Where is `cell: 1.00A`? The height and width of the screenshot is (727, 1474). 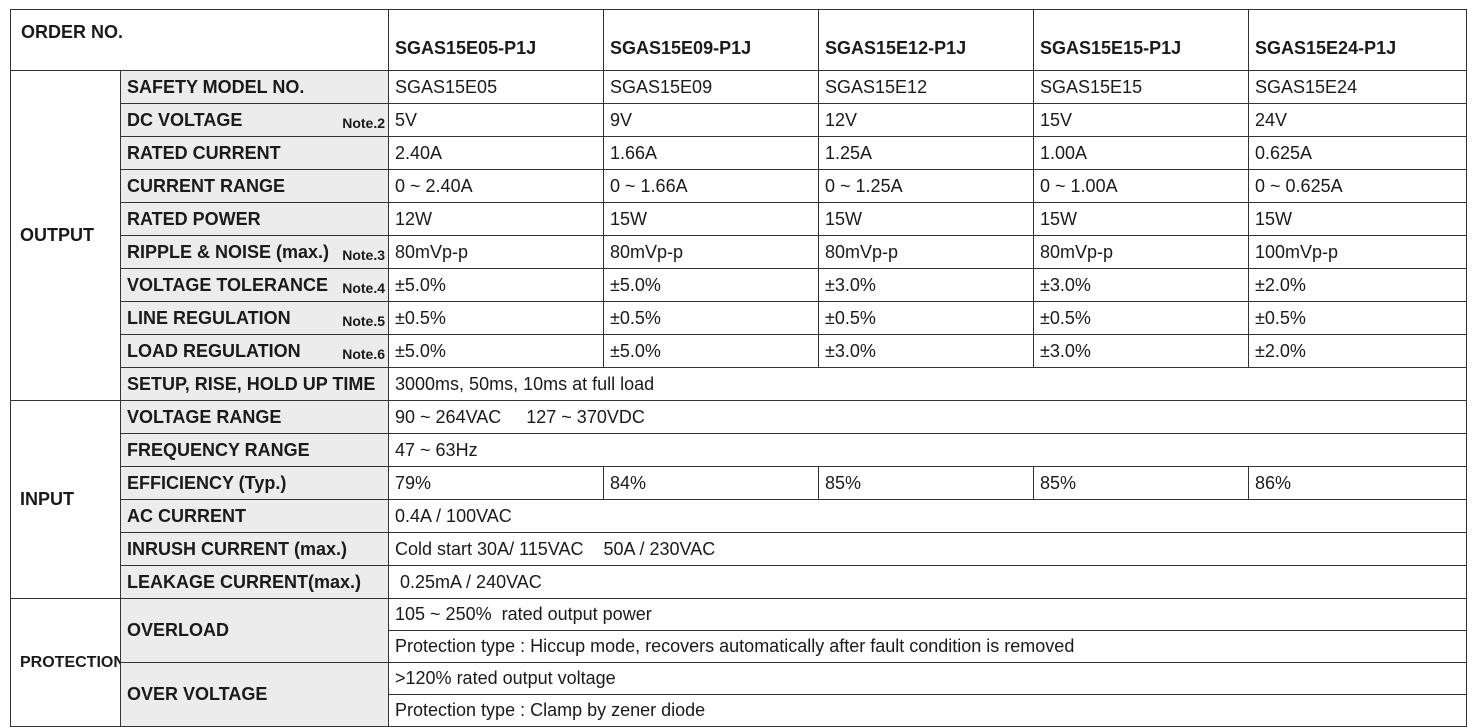
cell: 1.00A is located at coordinates (1141, 153).